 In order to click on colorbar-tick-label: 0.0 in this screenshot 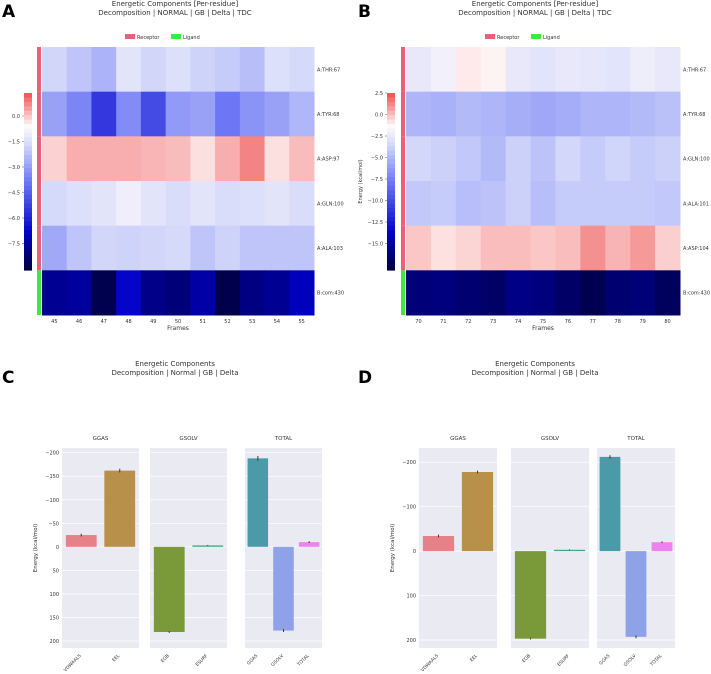, I will do `click(16, 117)`.